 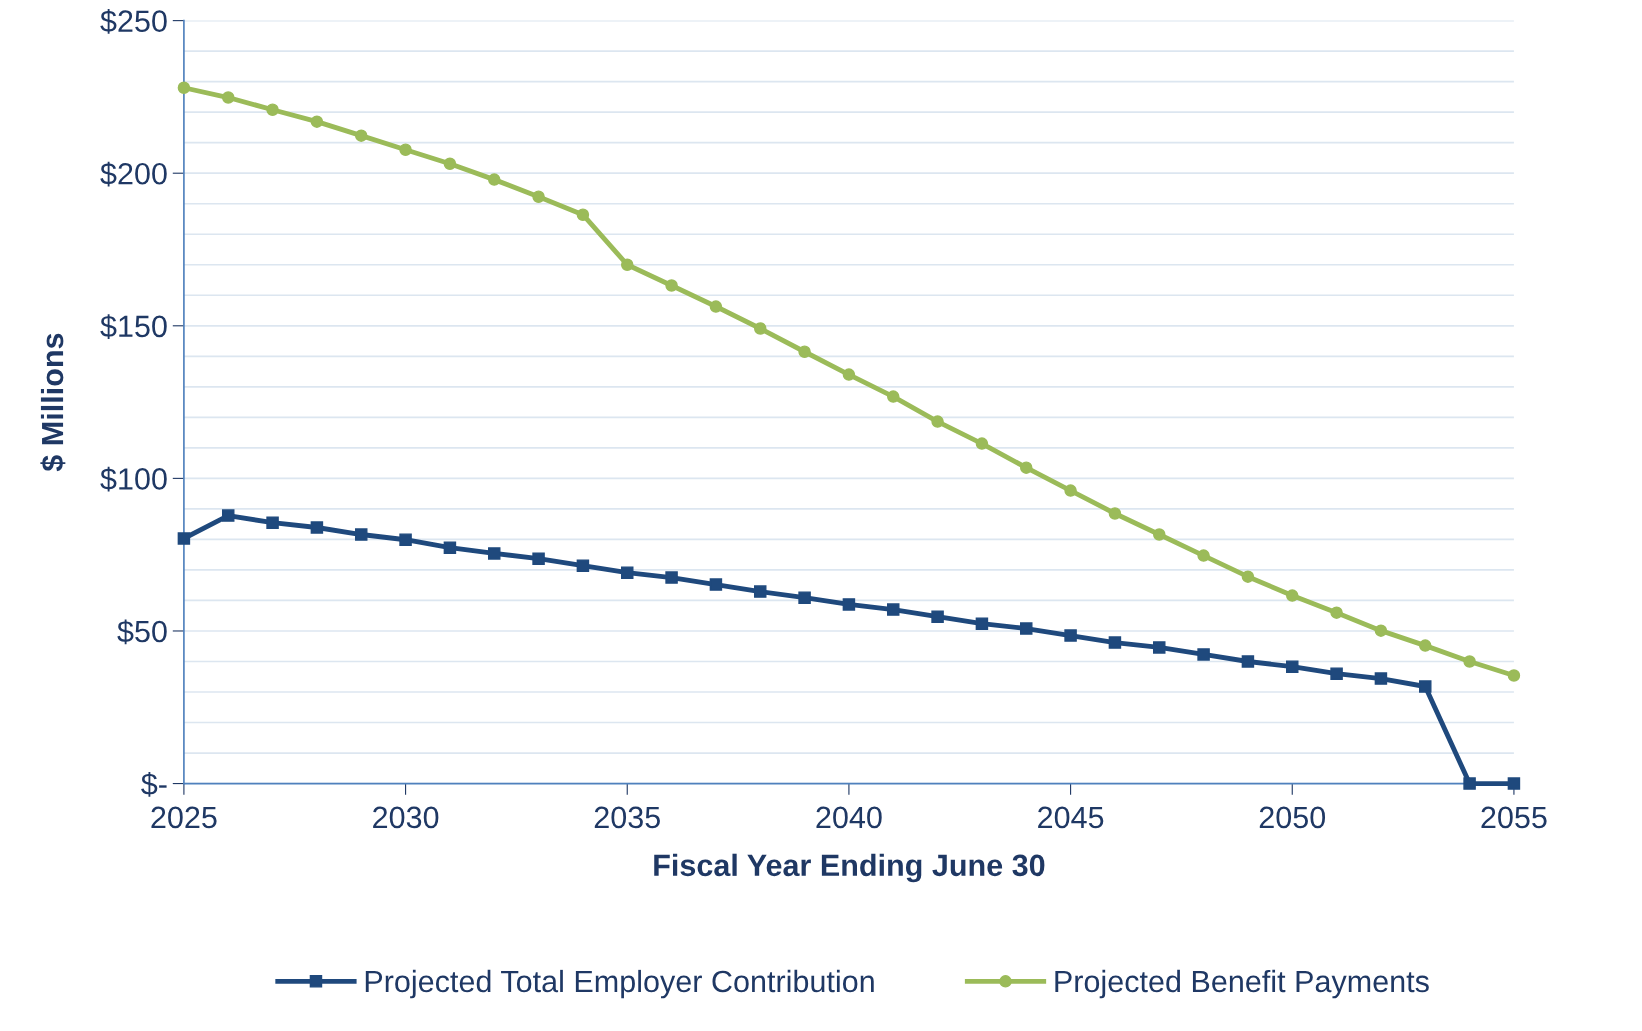 I want to click on y-tick-label: $100, so click(x=133, y=479).